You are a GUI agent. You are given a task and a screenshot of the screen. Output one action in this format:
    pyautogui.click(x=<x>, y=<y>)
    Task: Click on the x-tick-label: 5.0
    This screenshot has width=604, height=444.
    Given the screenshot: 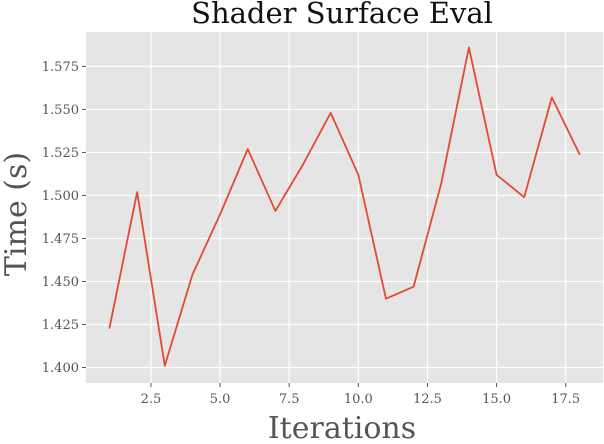 What is the action you would take?
    pyautogui.click(x=220, y=399)
    